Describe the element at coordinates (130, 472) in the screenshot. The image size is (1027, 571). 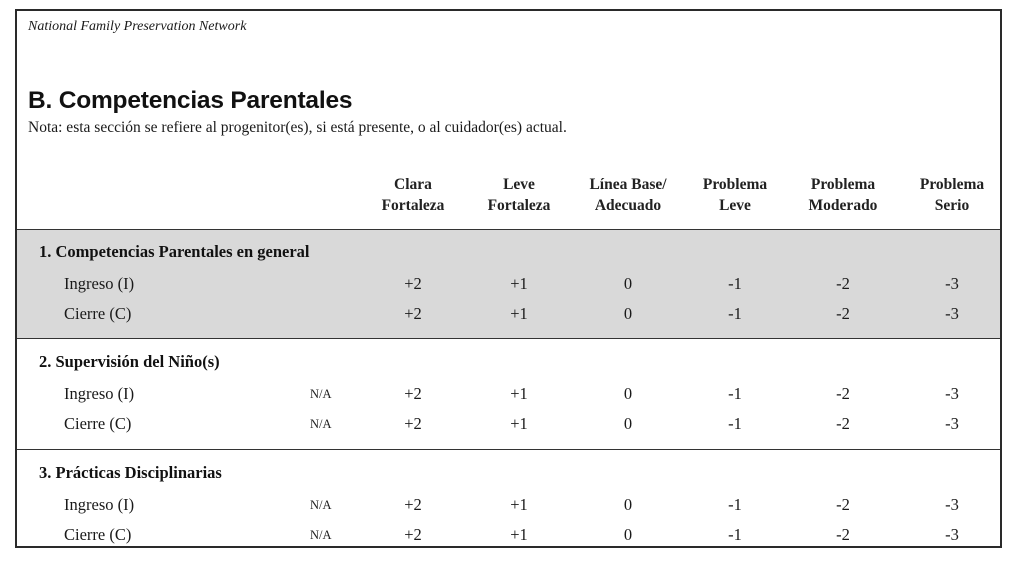
I see `section-3-title: 3. Prácticas Disciplinarias` at that location.